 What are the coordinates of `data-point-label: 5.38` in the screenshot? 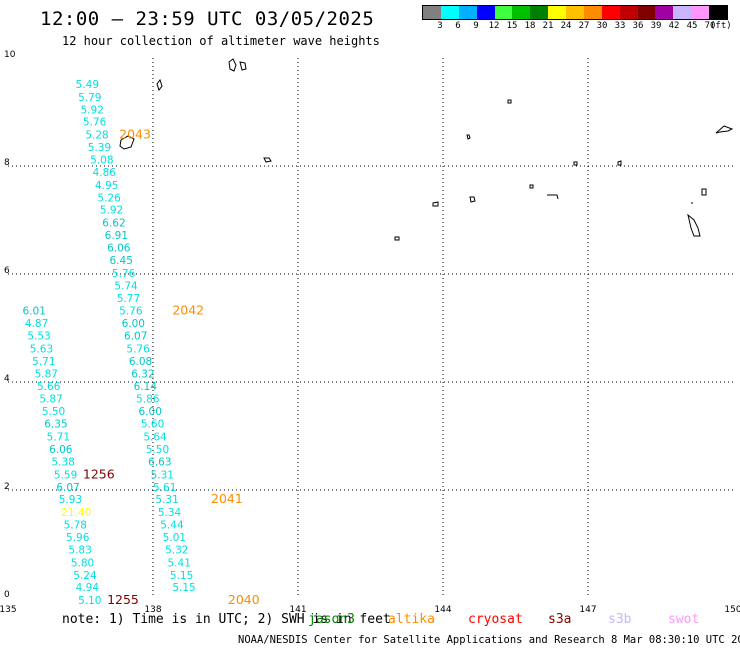 It's located at (63, 462).